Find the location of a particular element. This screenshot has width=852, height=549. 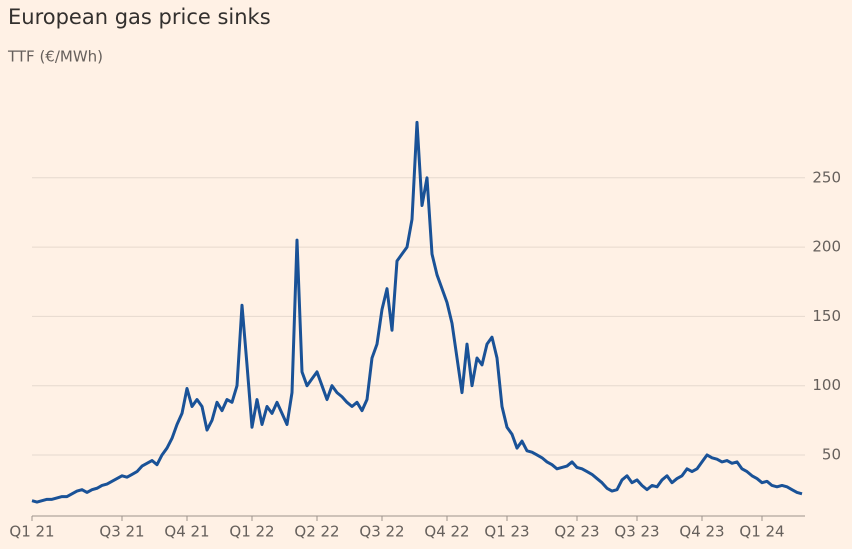

x-tick-label: Q1 21 is located at coordinates (31, 532).